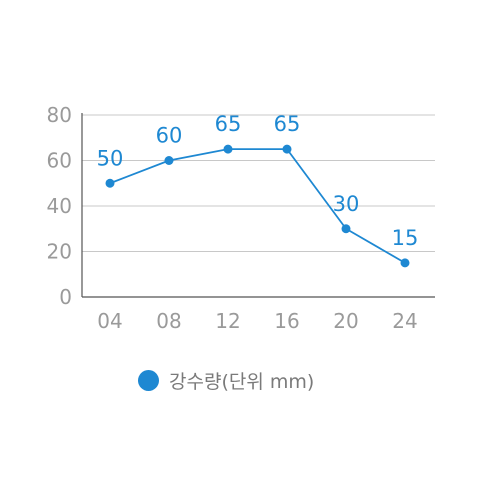  I want to click on x-tick-label: 24, so click(404, 321).